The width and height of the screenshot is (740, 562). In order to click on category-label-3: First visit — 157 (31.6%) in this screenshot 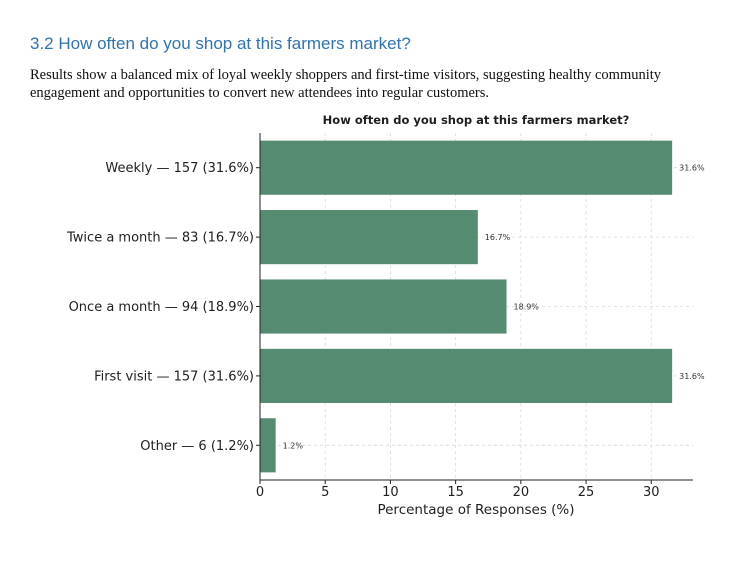, I will do `click(174, 376)`.